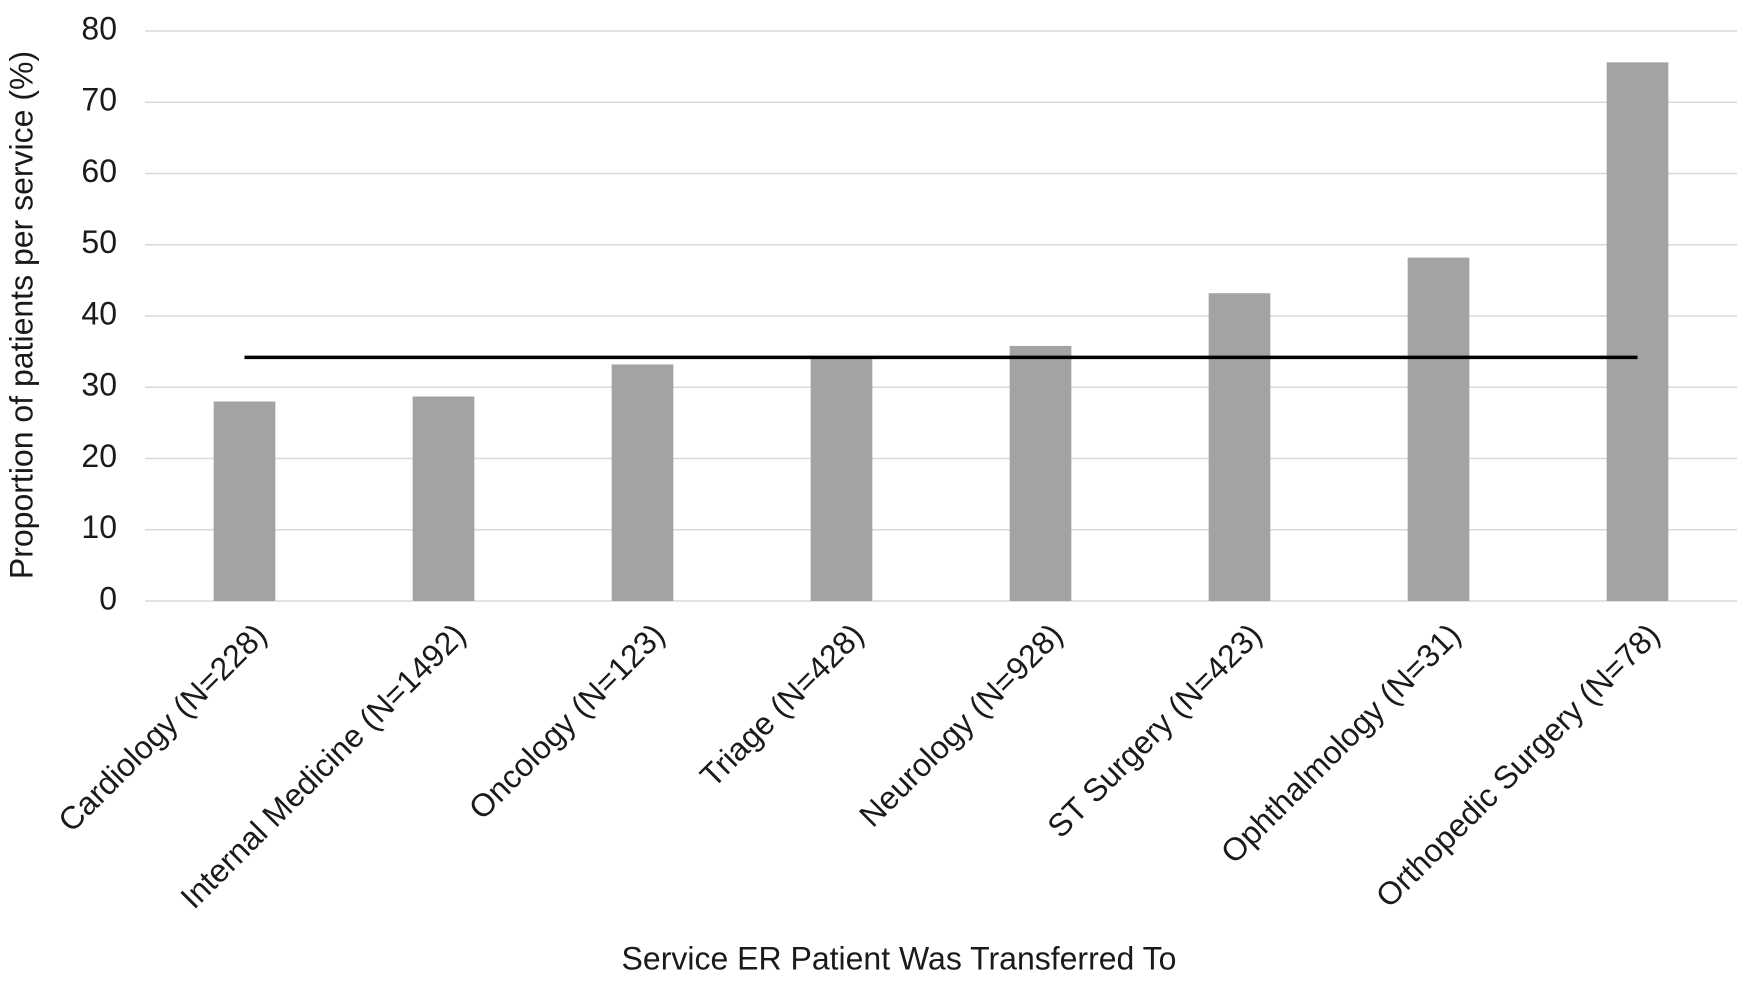 The height and width of the screenshot is (982, 1748). Describe the element at coordinates (99, 242) in the screenshot. I see `y-tick-label: 50` at that location.